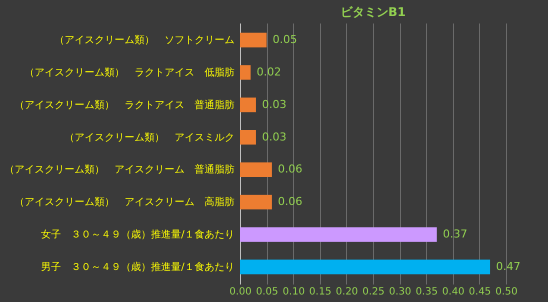 Image resolution: width=548 pixels, height=302 pixels. Describe the element at coordinates (480, 292) in the screenshot. I see `x-tick-label: 0.45` at that location.